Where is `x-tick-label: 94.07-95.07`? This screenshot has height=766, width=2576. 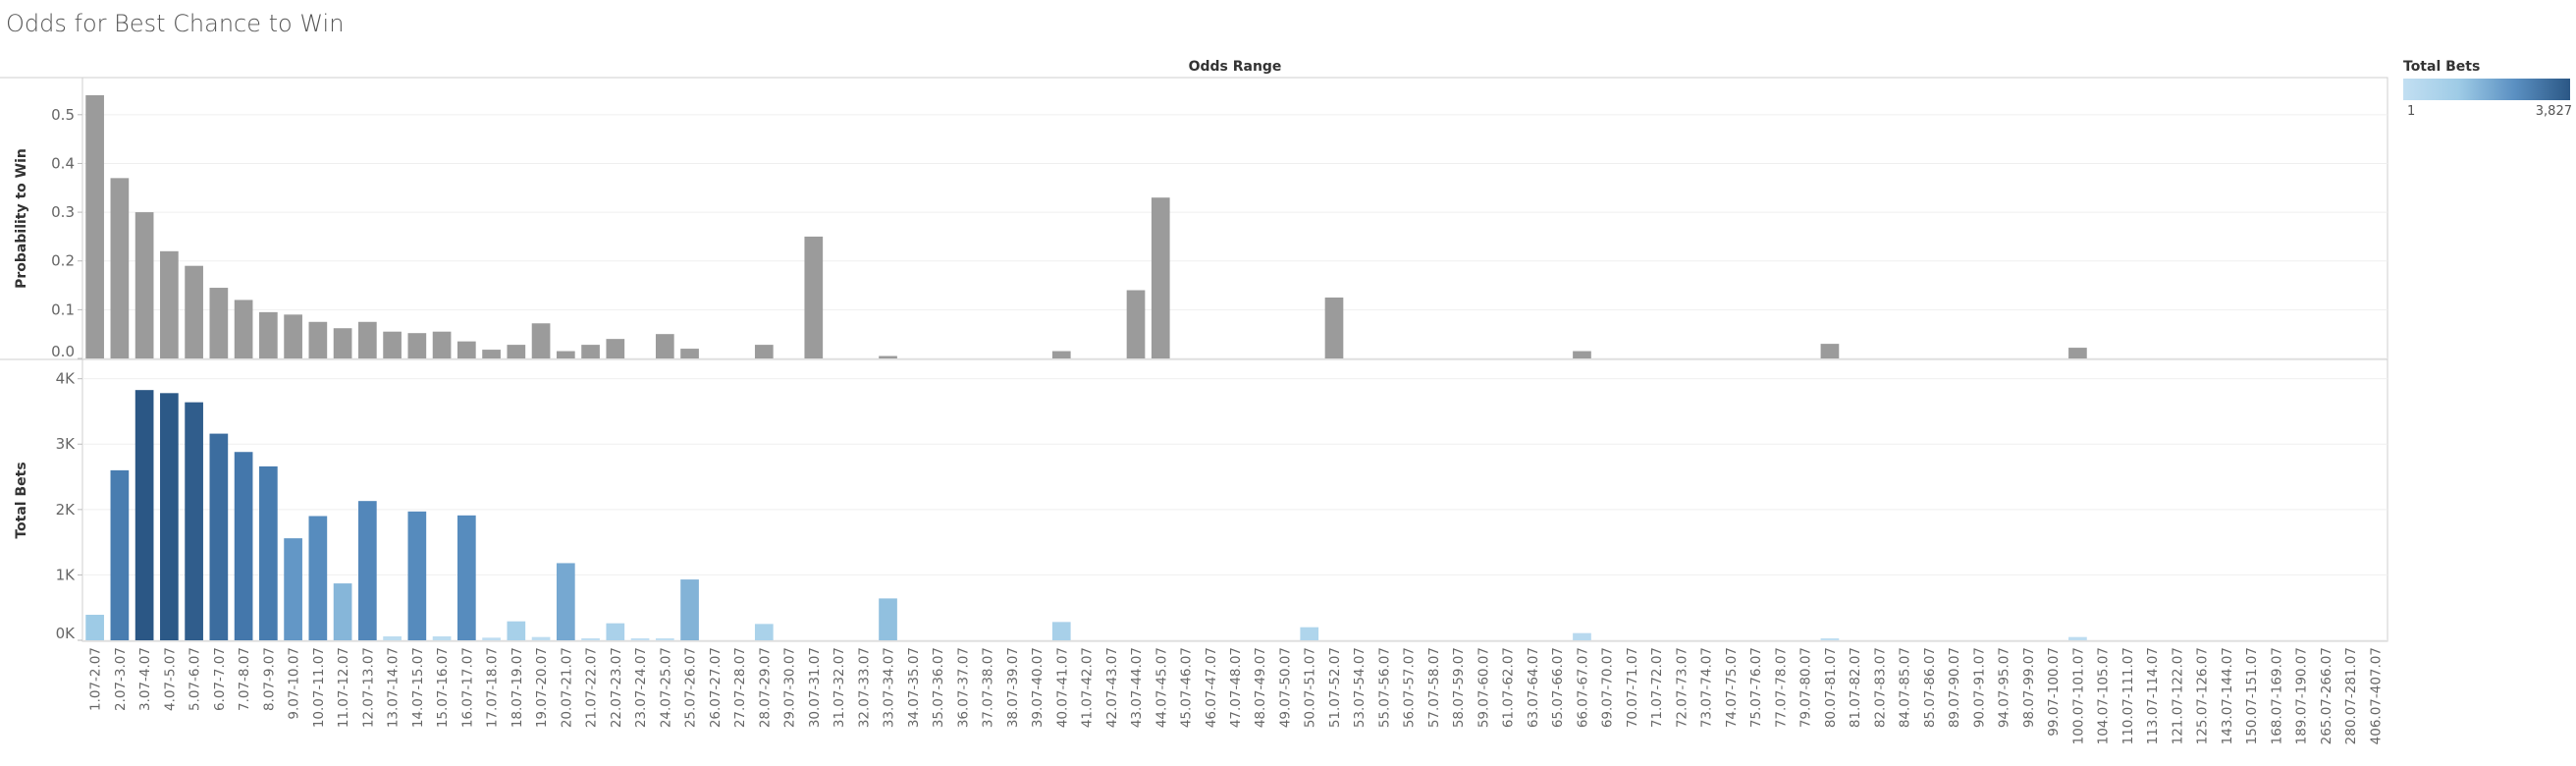
x-tick-label: 94.07-95.07 is located at coordinates (2004, 687).